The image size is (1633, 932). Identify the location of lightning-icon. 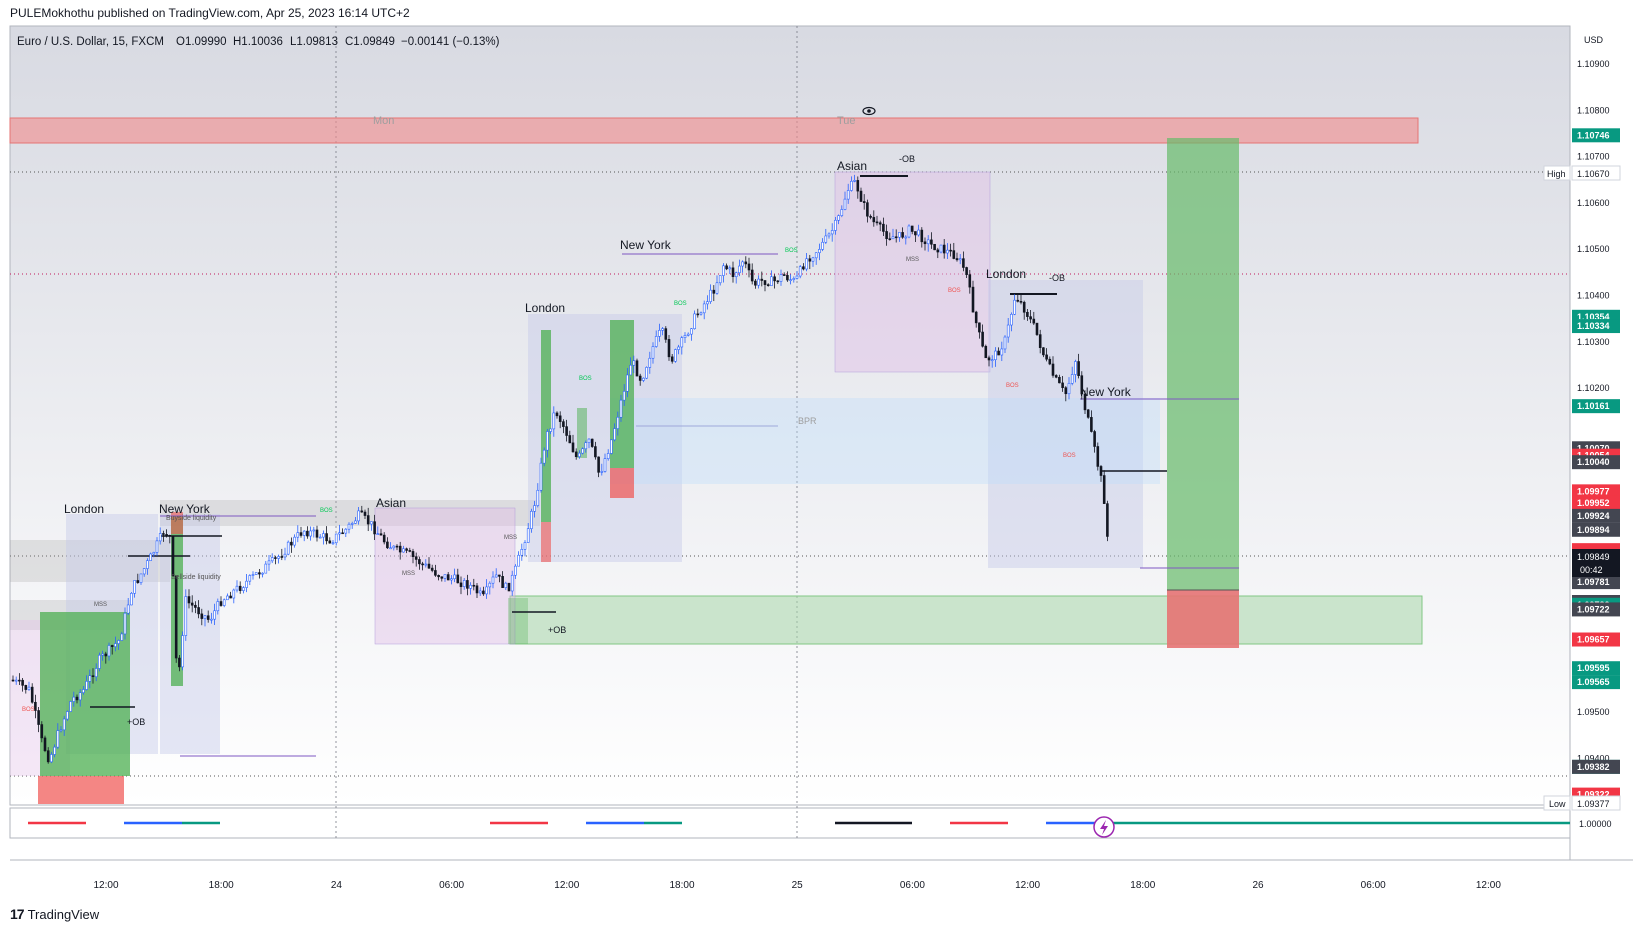
(1104, 827).